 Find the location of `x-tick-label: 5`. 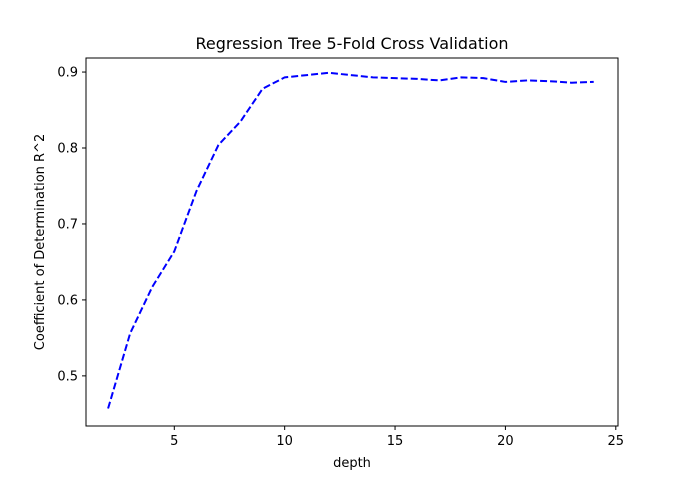

x-tick-label: 5 is located at coordinates (174, 441).